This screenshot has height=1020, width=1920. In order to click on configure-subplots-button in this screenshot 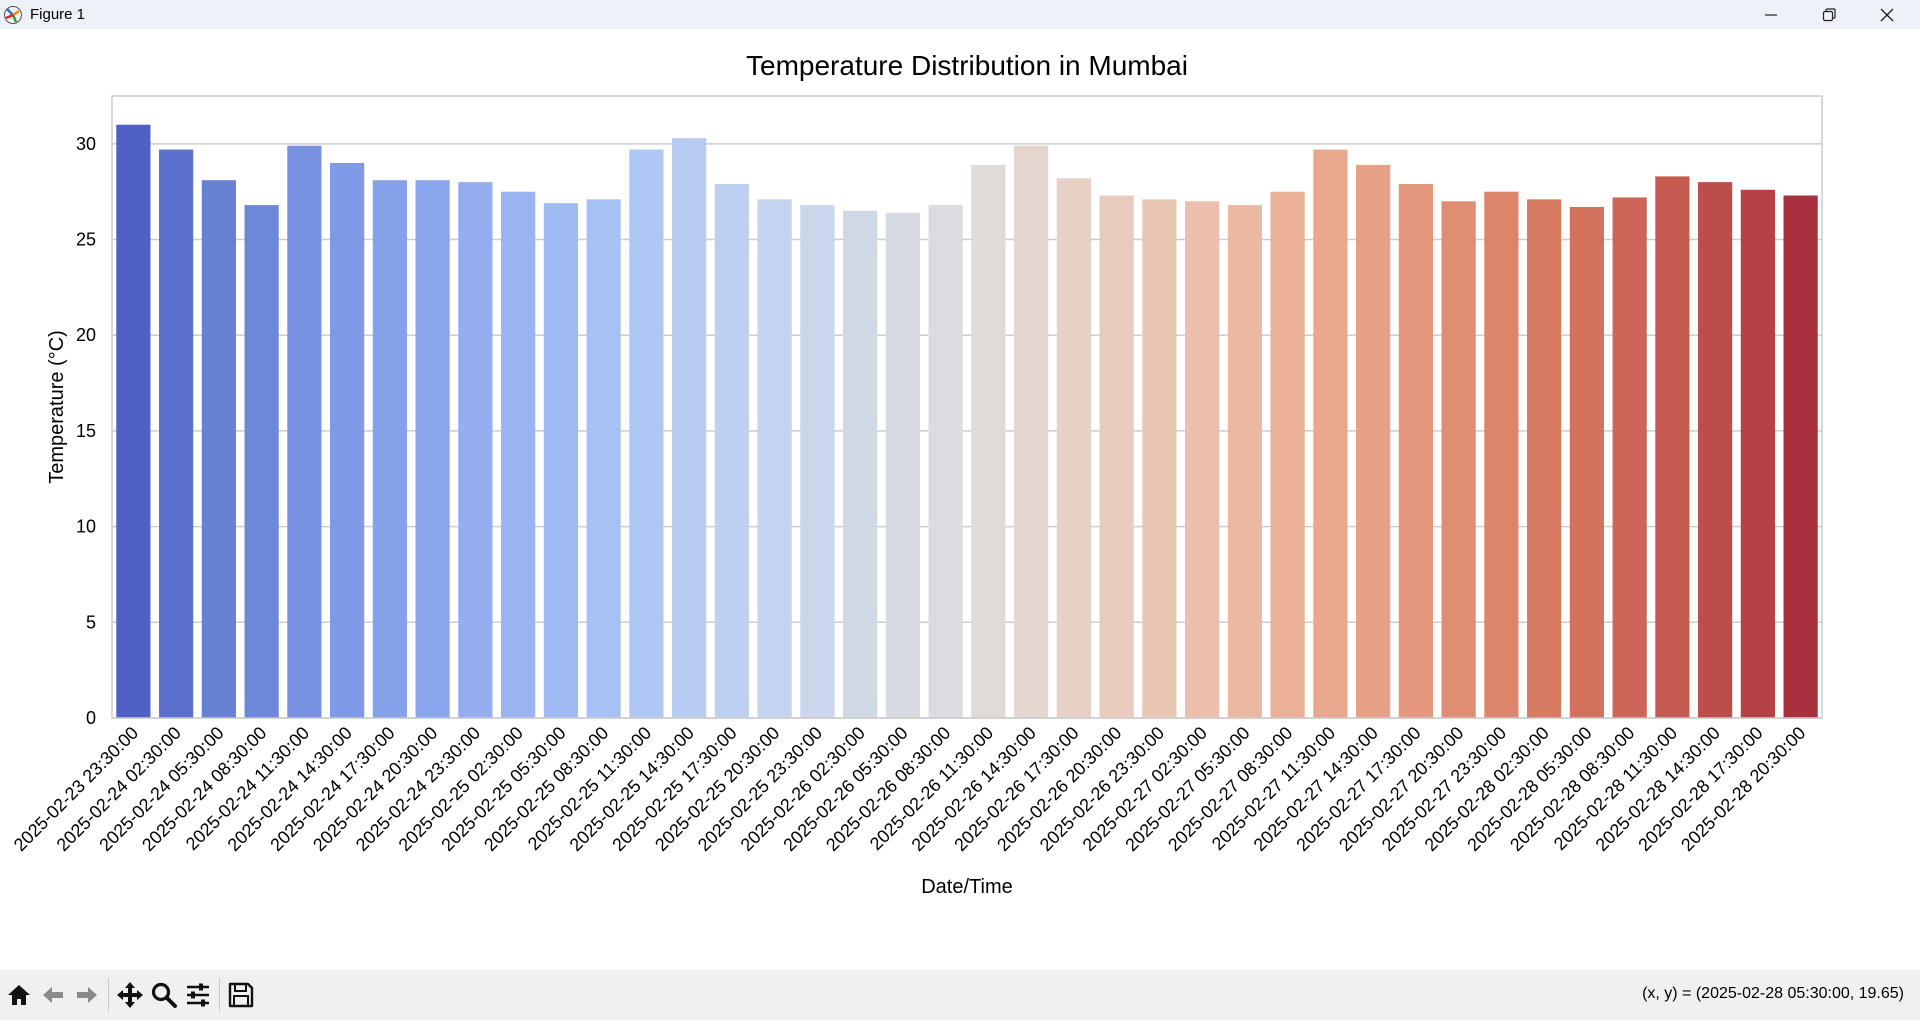, I will do `click(198, 995)`.